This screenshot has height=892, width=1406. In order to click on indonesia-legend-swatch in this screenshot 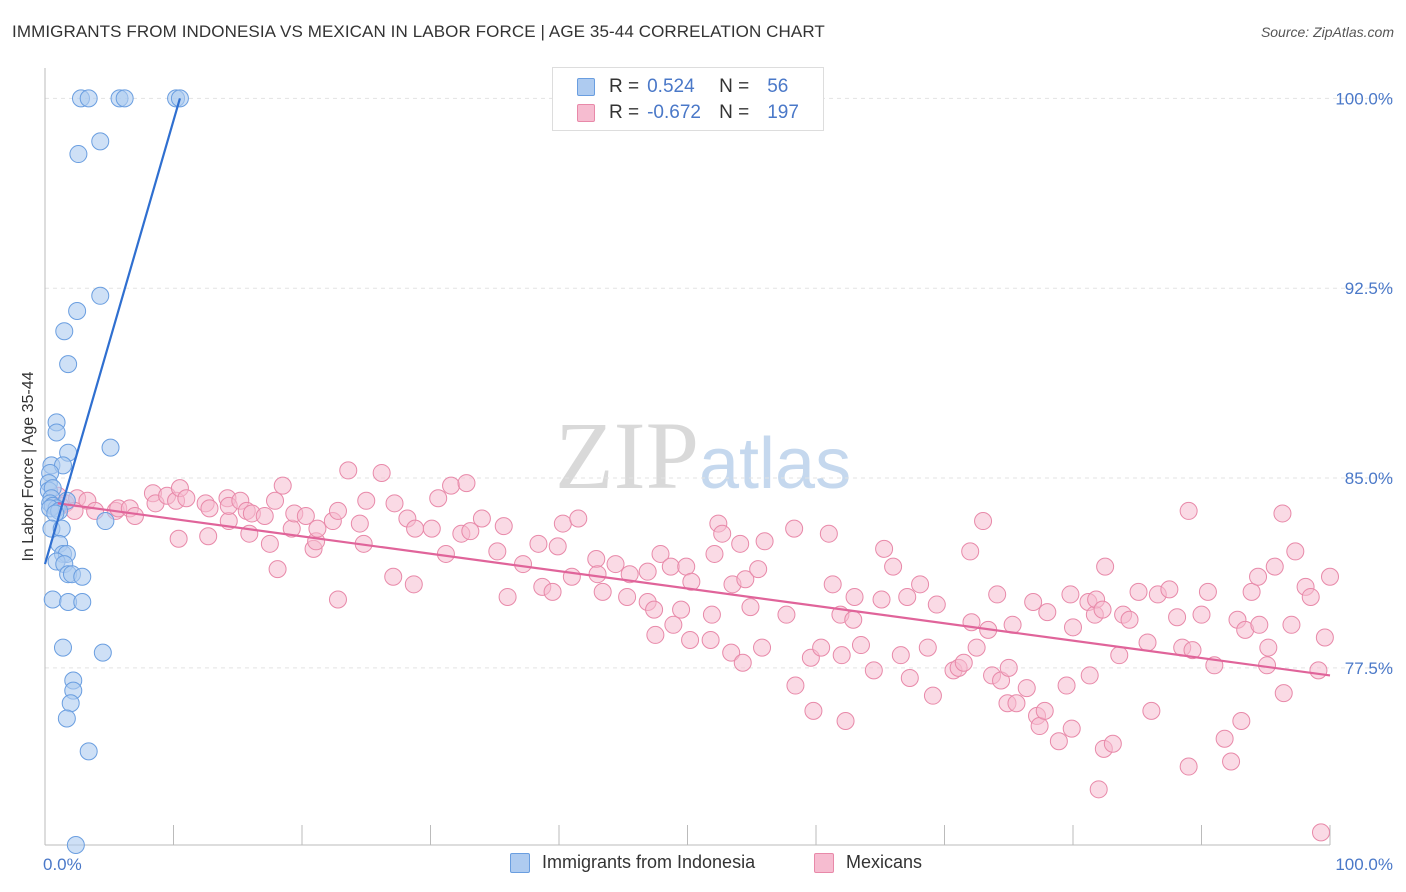, I will do `click(520, 862)`.